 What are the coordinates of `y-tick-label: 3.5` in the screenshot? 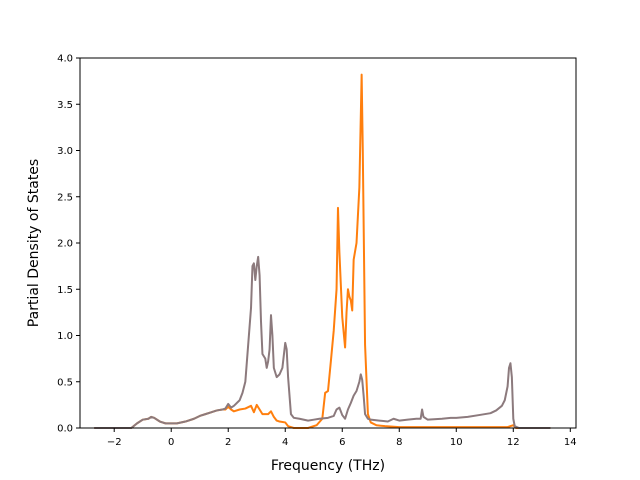 It's located at (65, 105).